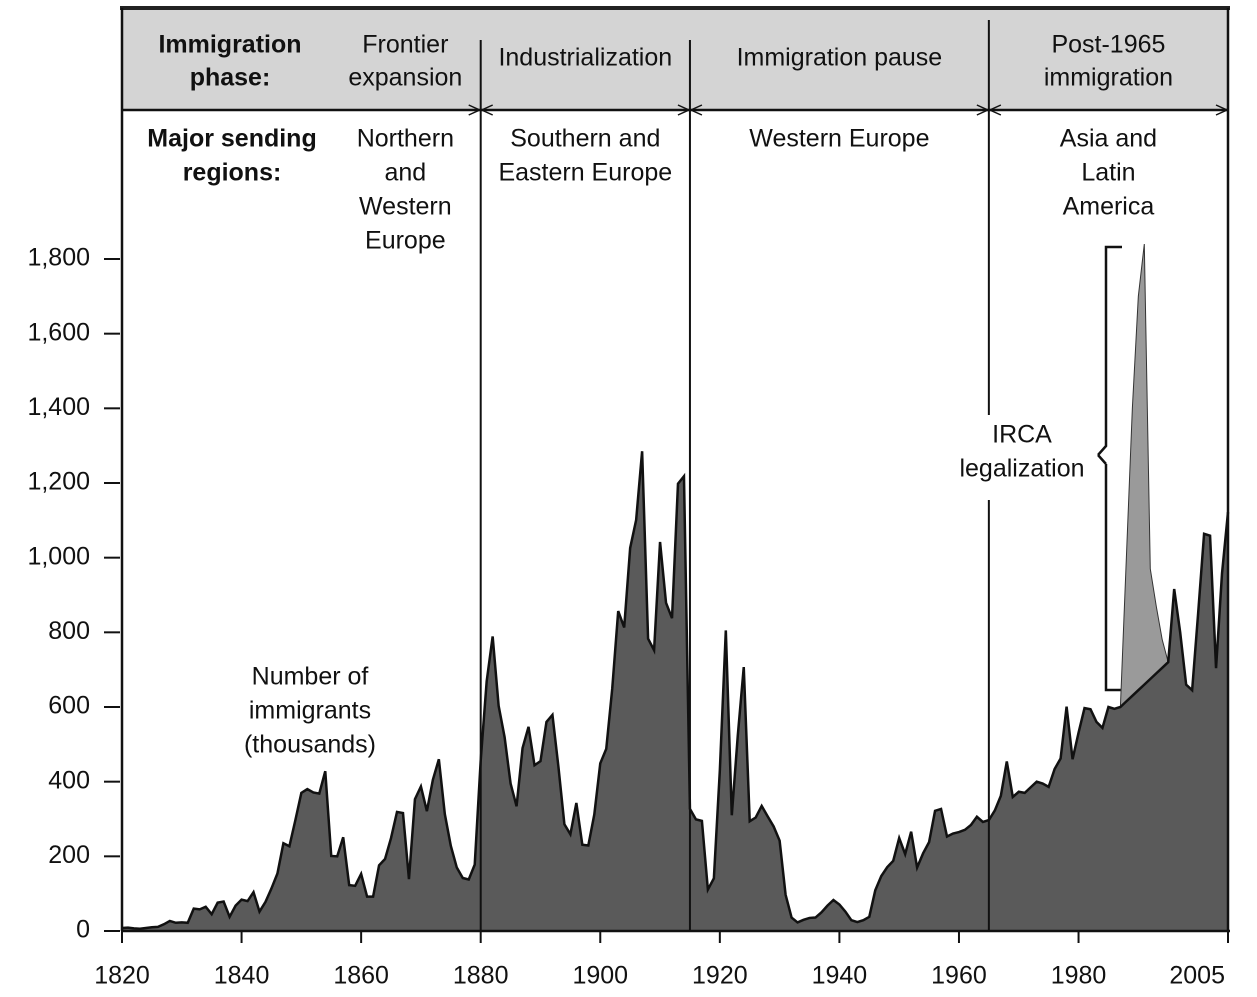  What do you see at coordinates (83, 930) in the screenshot?
I see `y-tick-label: 0` at bounding box center [83, 930].